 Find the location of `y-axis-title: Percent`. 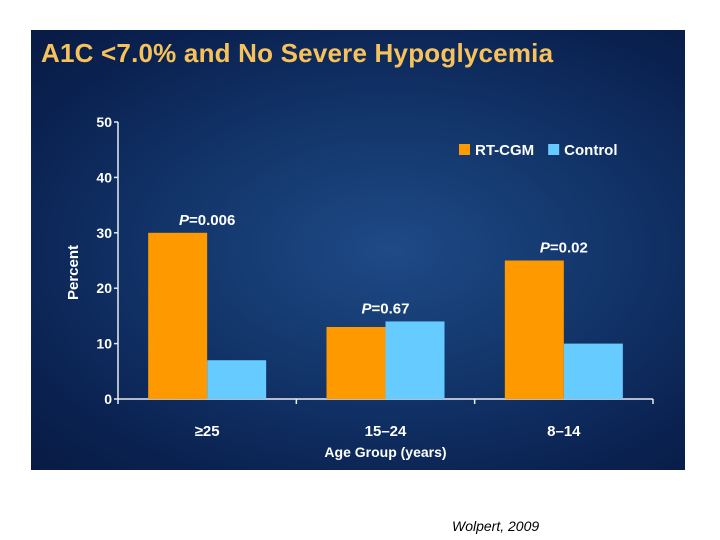

y-axis-title: Percent is located at coordinates (73, 272).